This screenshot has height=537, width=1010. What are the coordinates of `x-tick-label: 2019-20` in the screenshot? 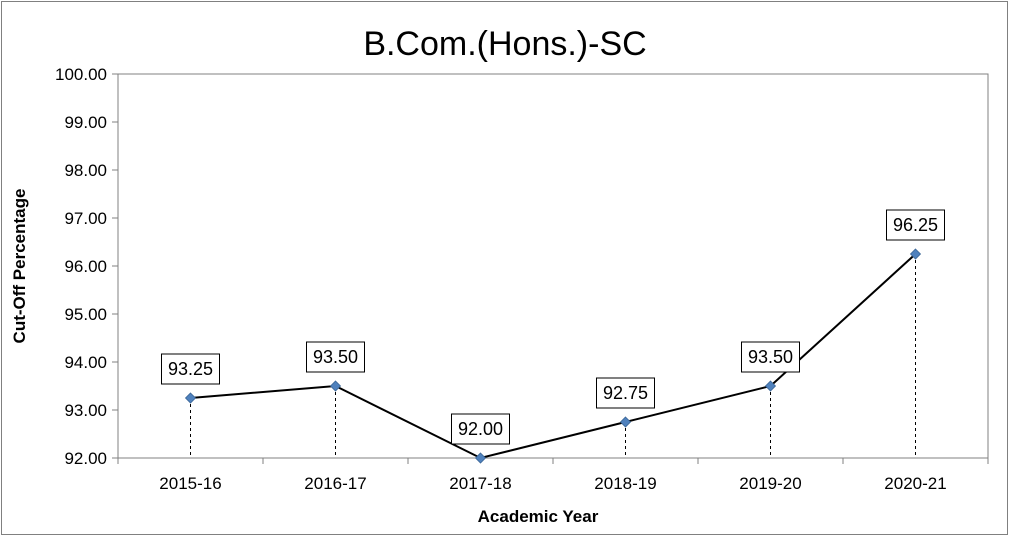 It's located at (770, 483).